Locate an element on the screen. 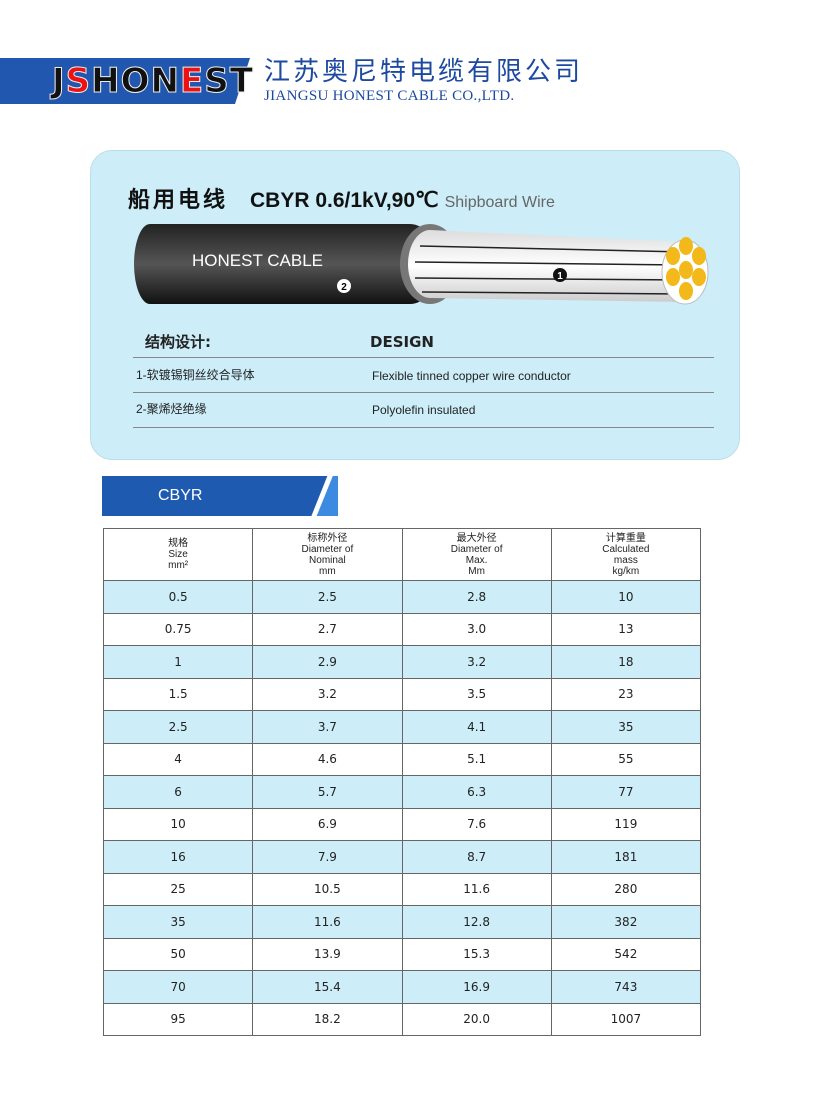  table-cell: 280 is located at coordinates (626, 889).